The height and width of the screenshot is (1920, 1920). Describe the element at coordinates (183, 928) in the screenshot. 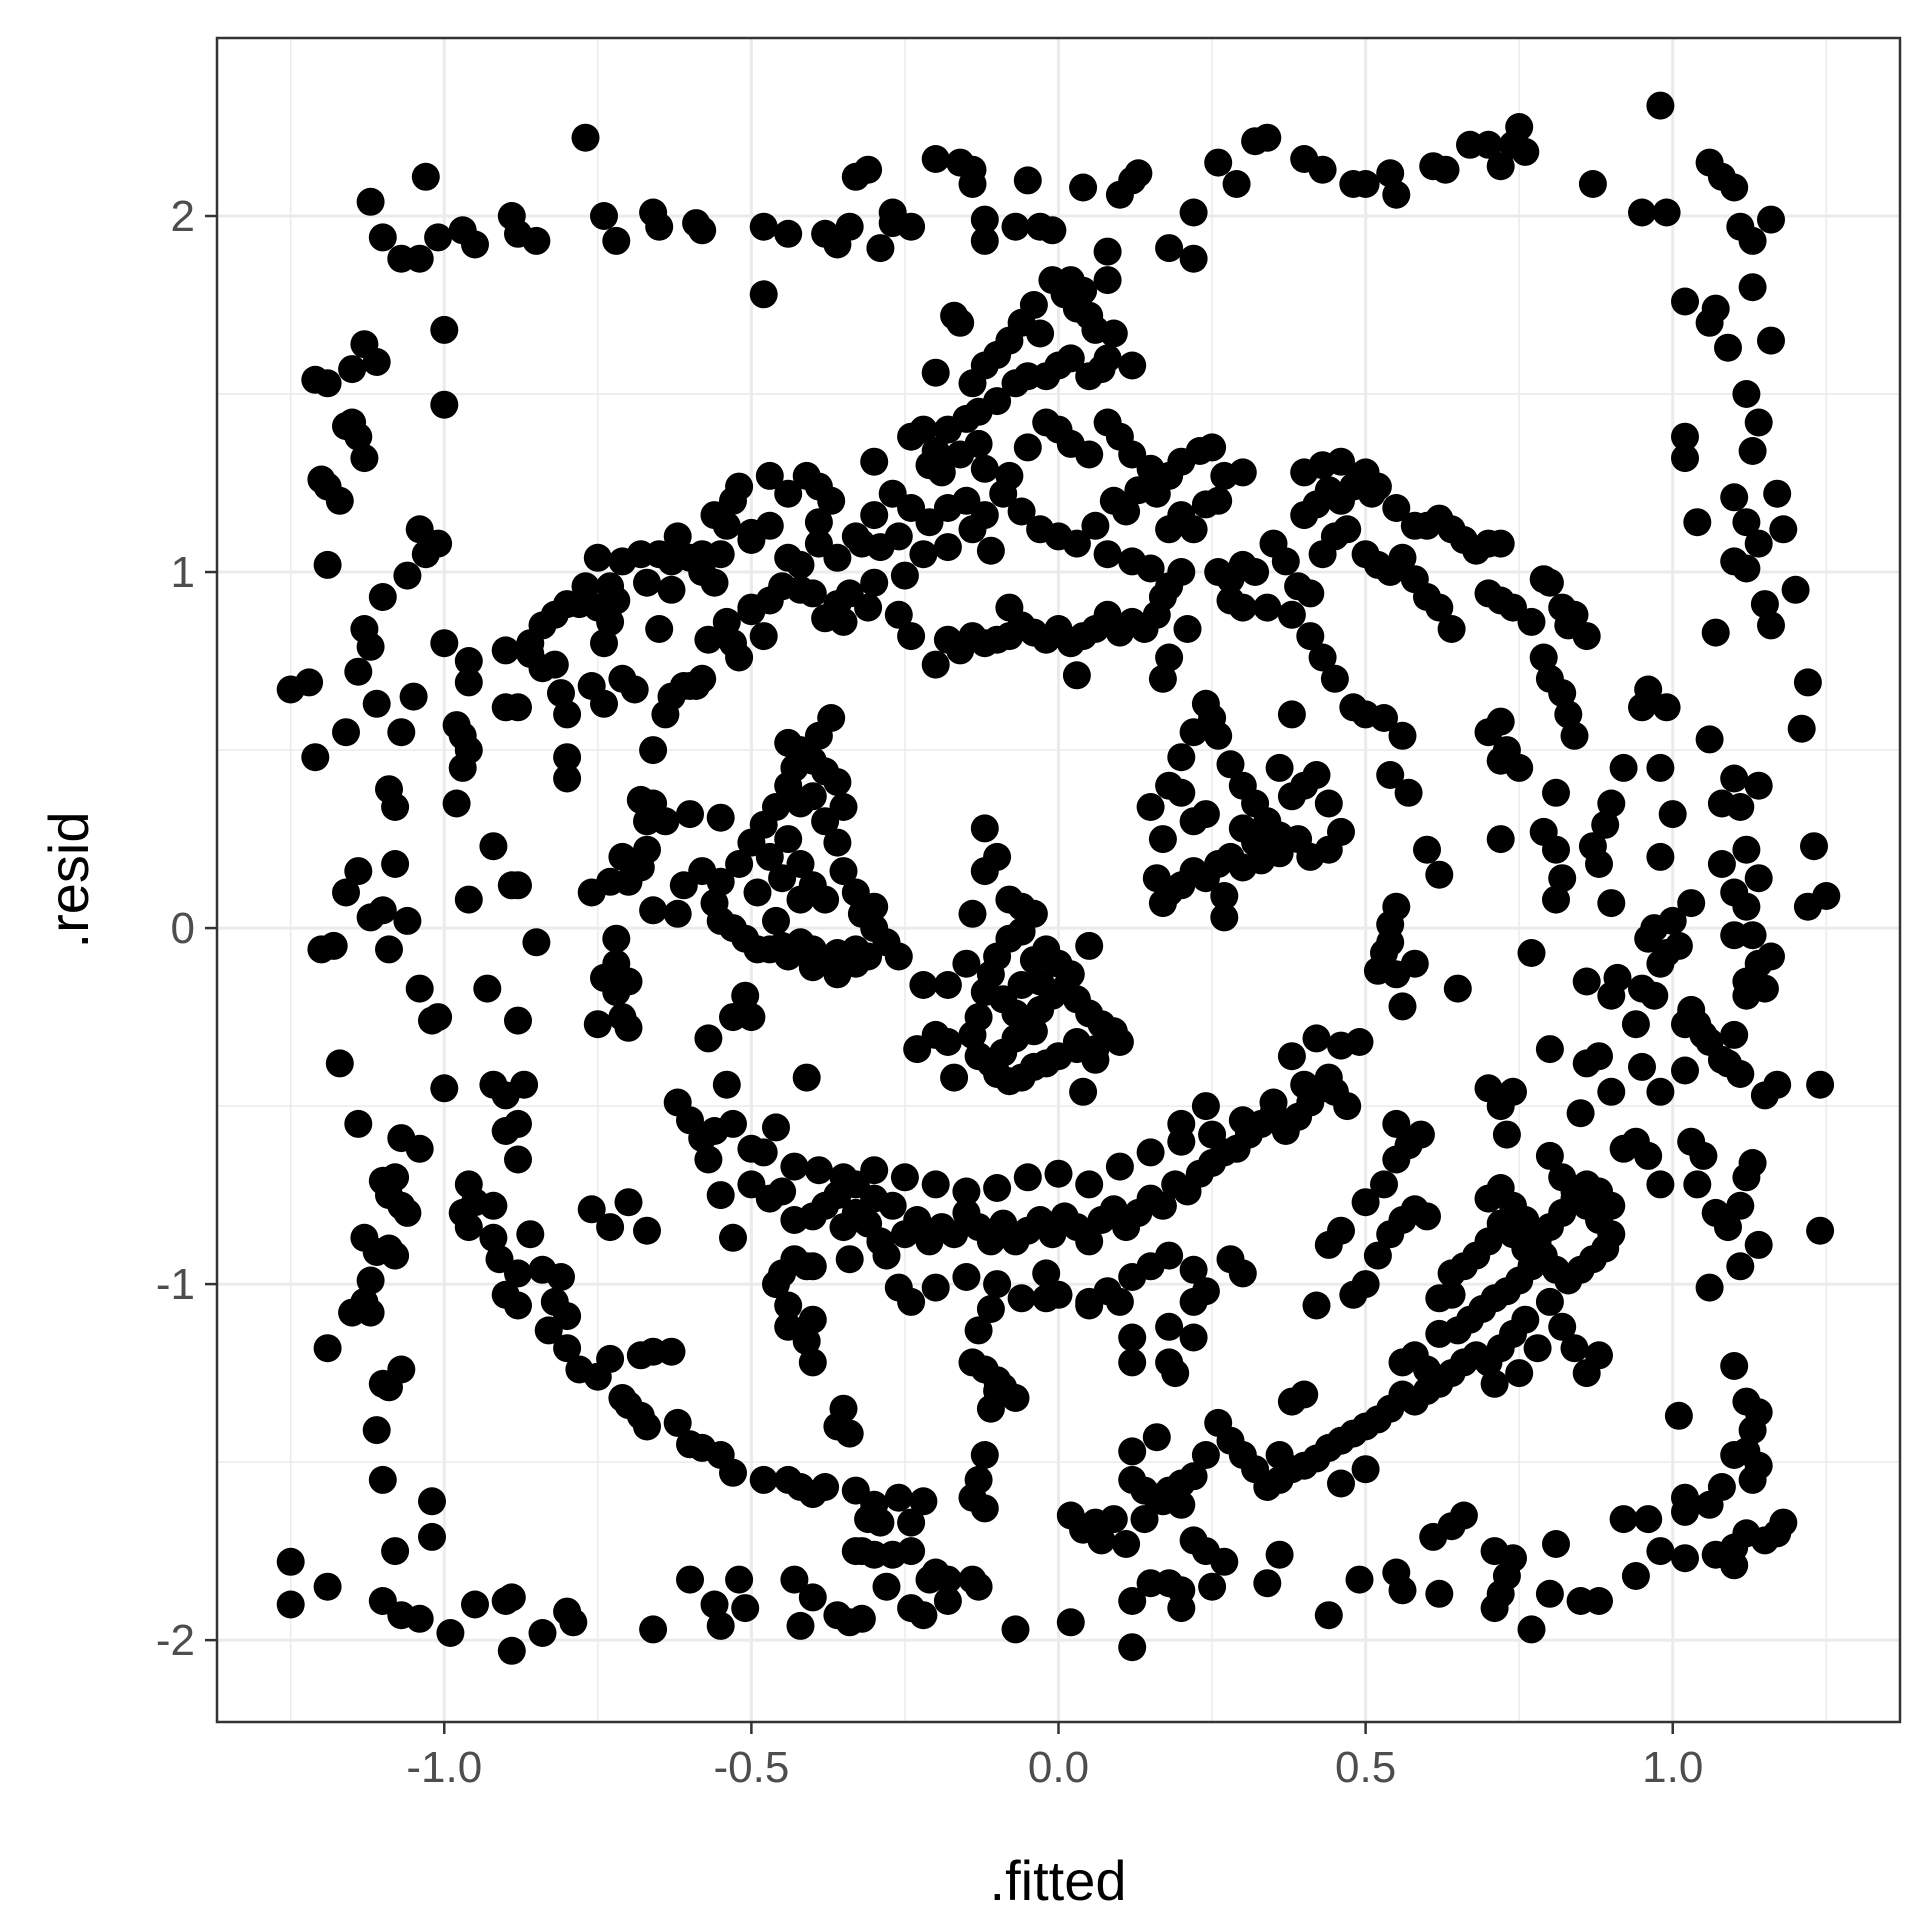

I see `y-tick-label: 0` at that location.